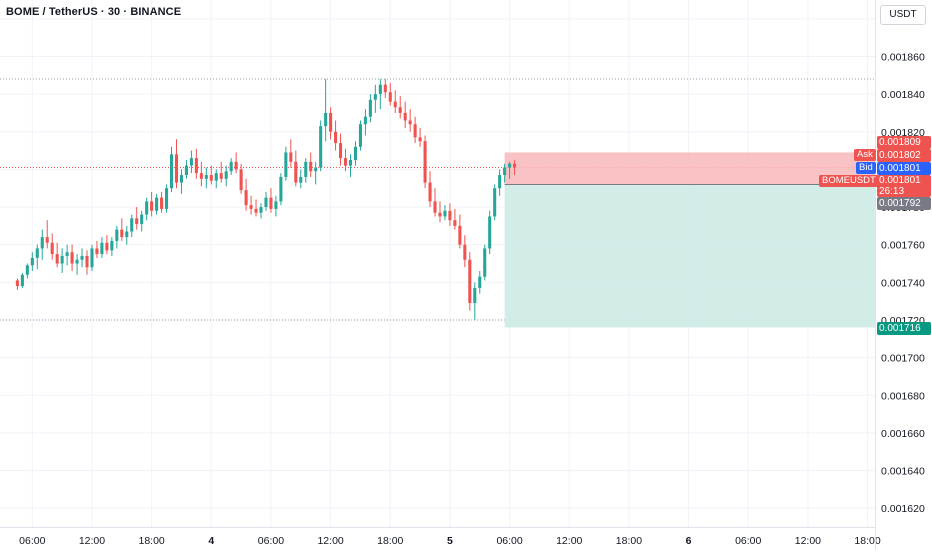  I want to click on ask-label: Ask, so click(865, 155).